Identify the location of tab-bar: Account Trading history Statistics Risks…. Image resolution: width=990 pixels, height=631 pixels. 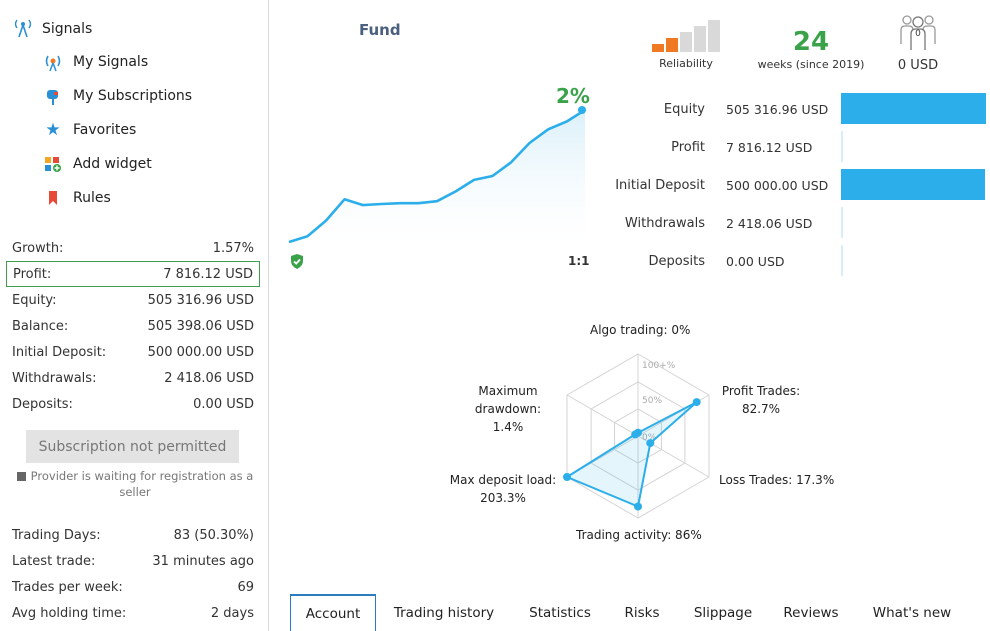
(630, 612).